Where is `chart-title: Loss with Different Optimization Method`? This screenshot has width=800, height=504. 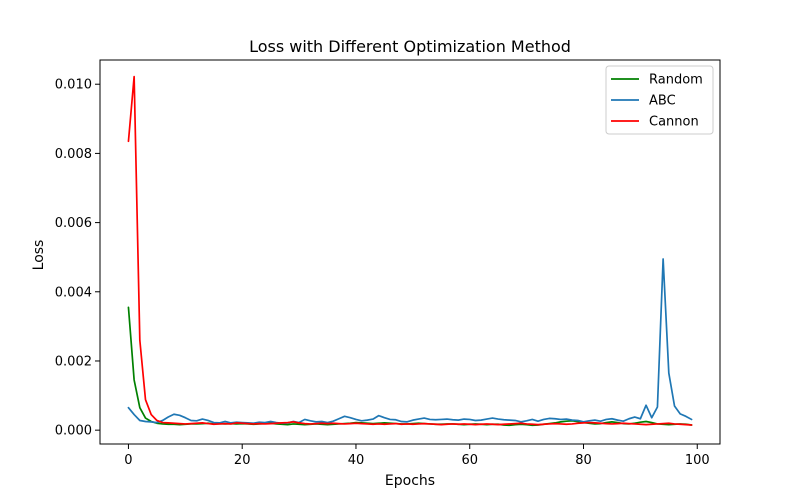
chart-title: Loss with Different Optimization Method is located at coordinates (410, 46).